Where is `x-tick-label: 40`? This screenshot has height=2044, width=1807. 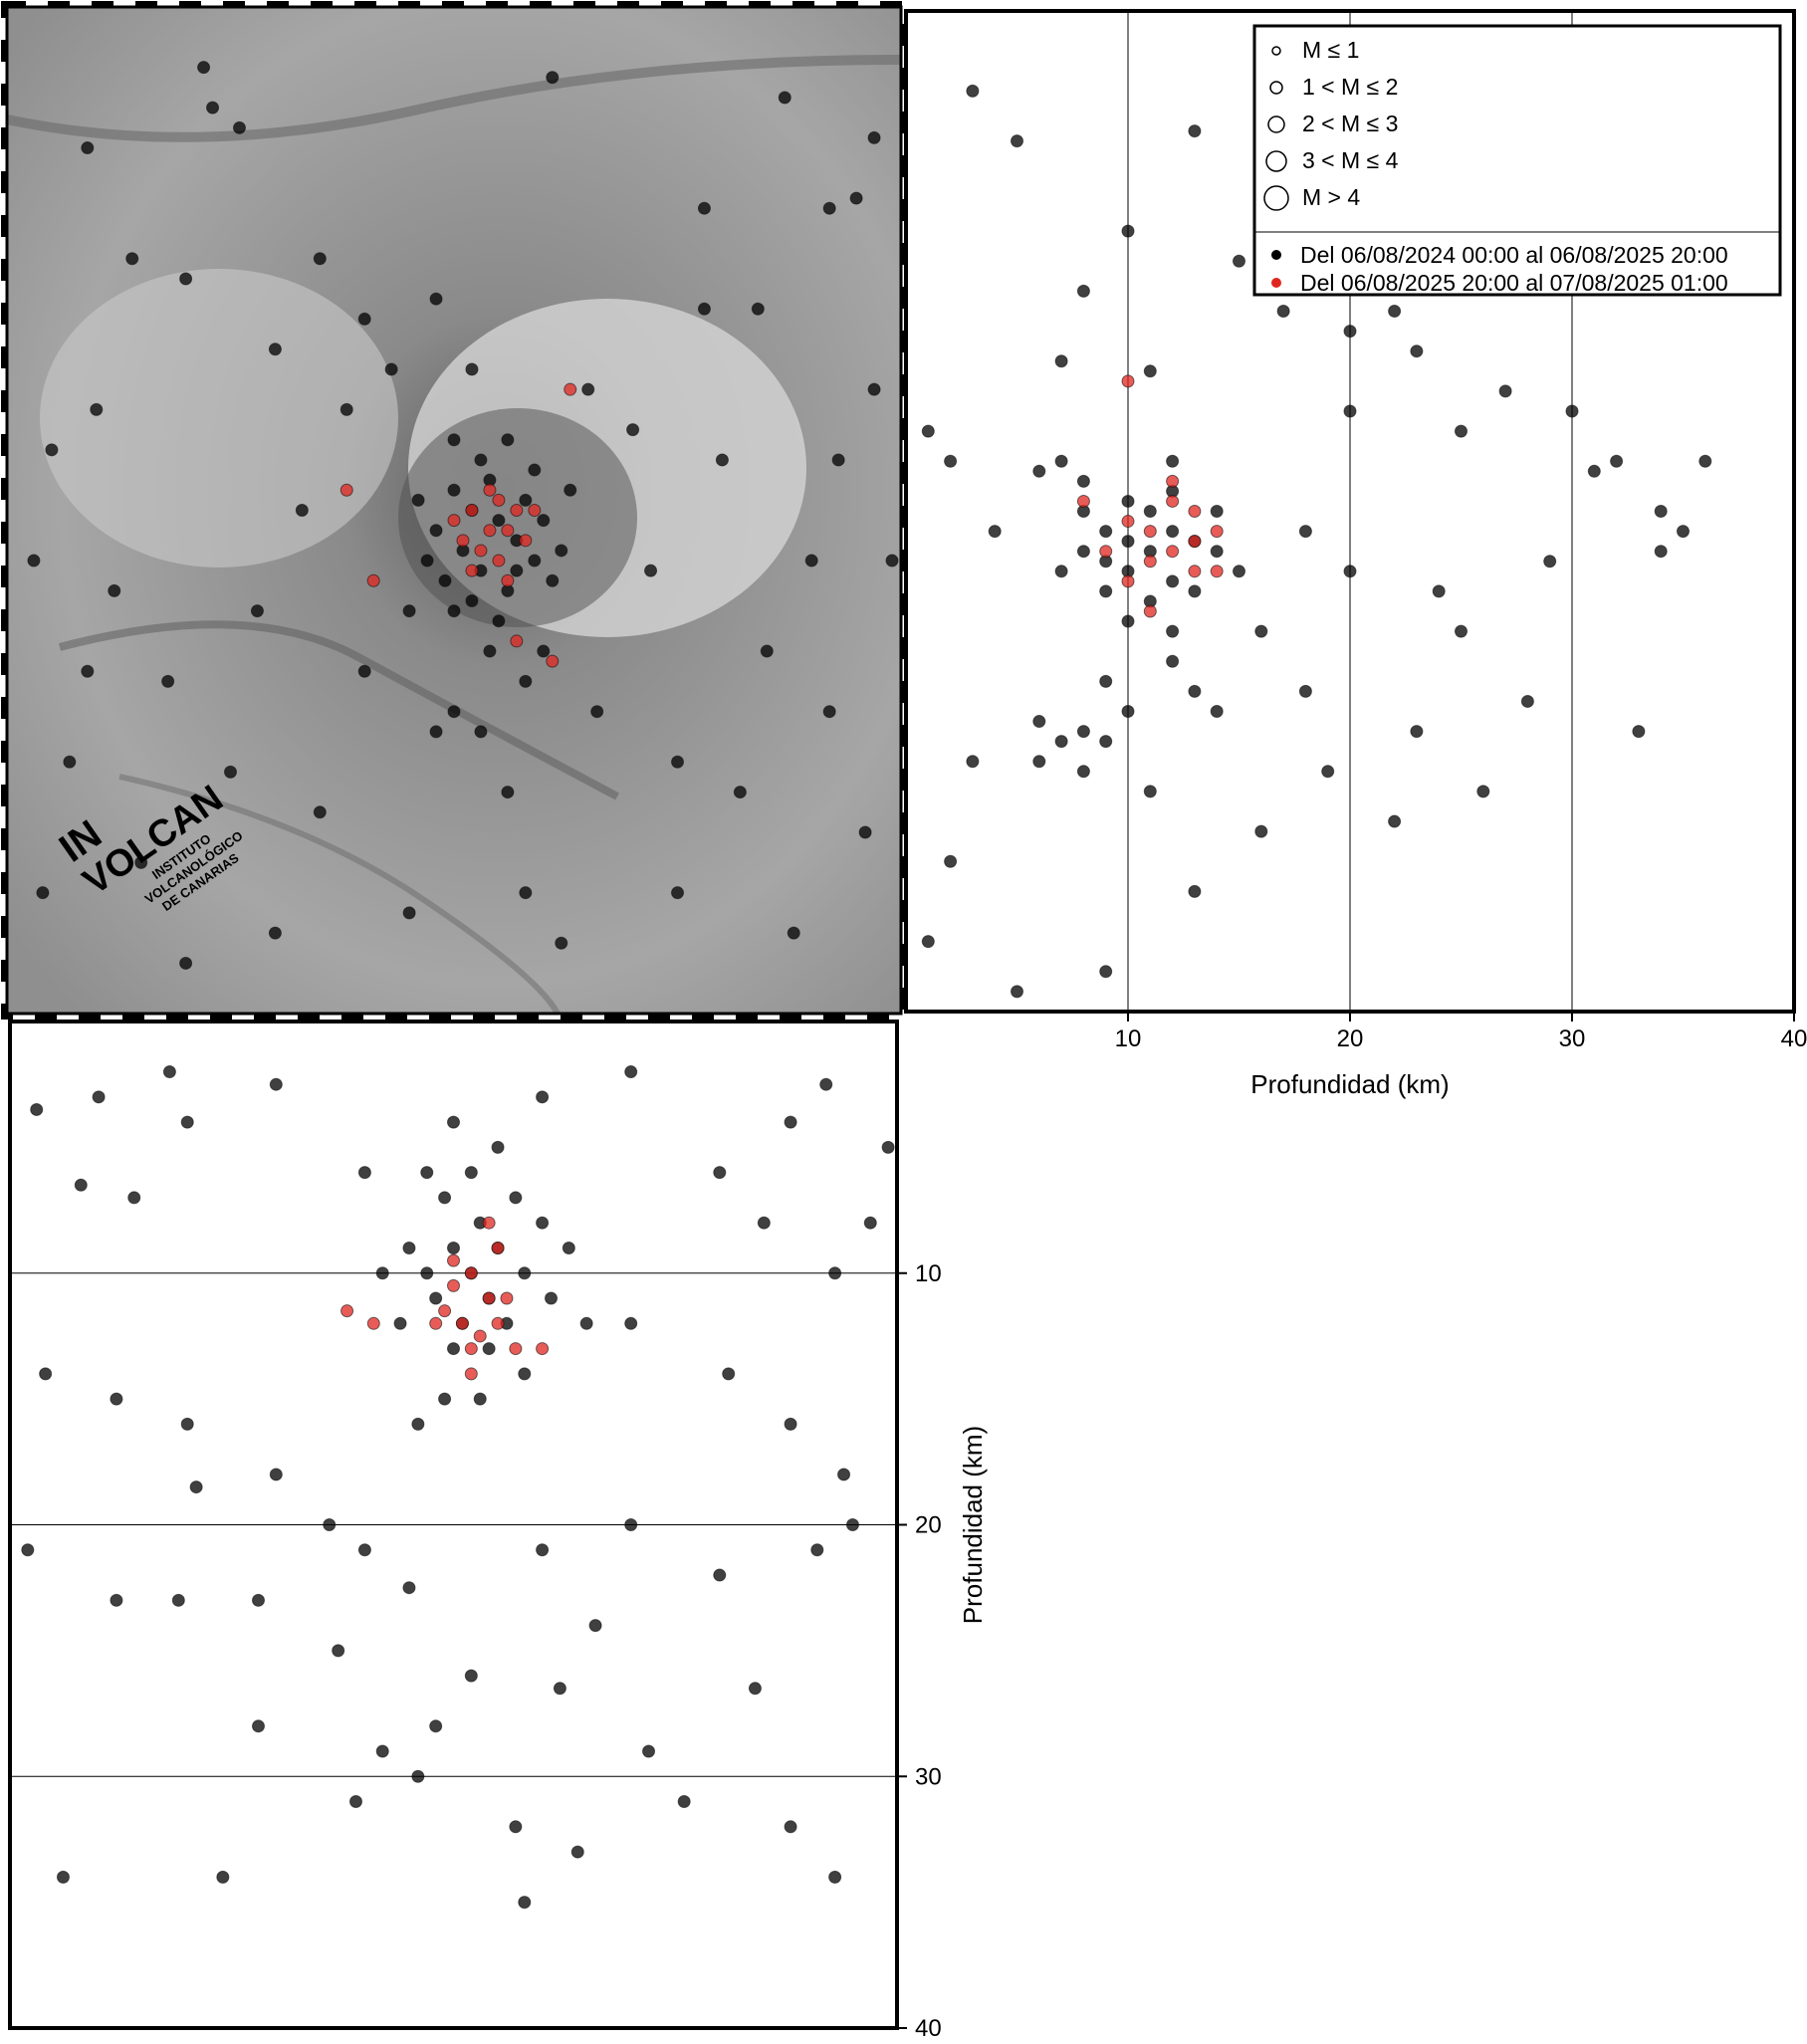
x-tick-label: 40 is located at coordinates (1794, 1038).